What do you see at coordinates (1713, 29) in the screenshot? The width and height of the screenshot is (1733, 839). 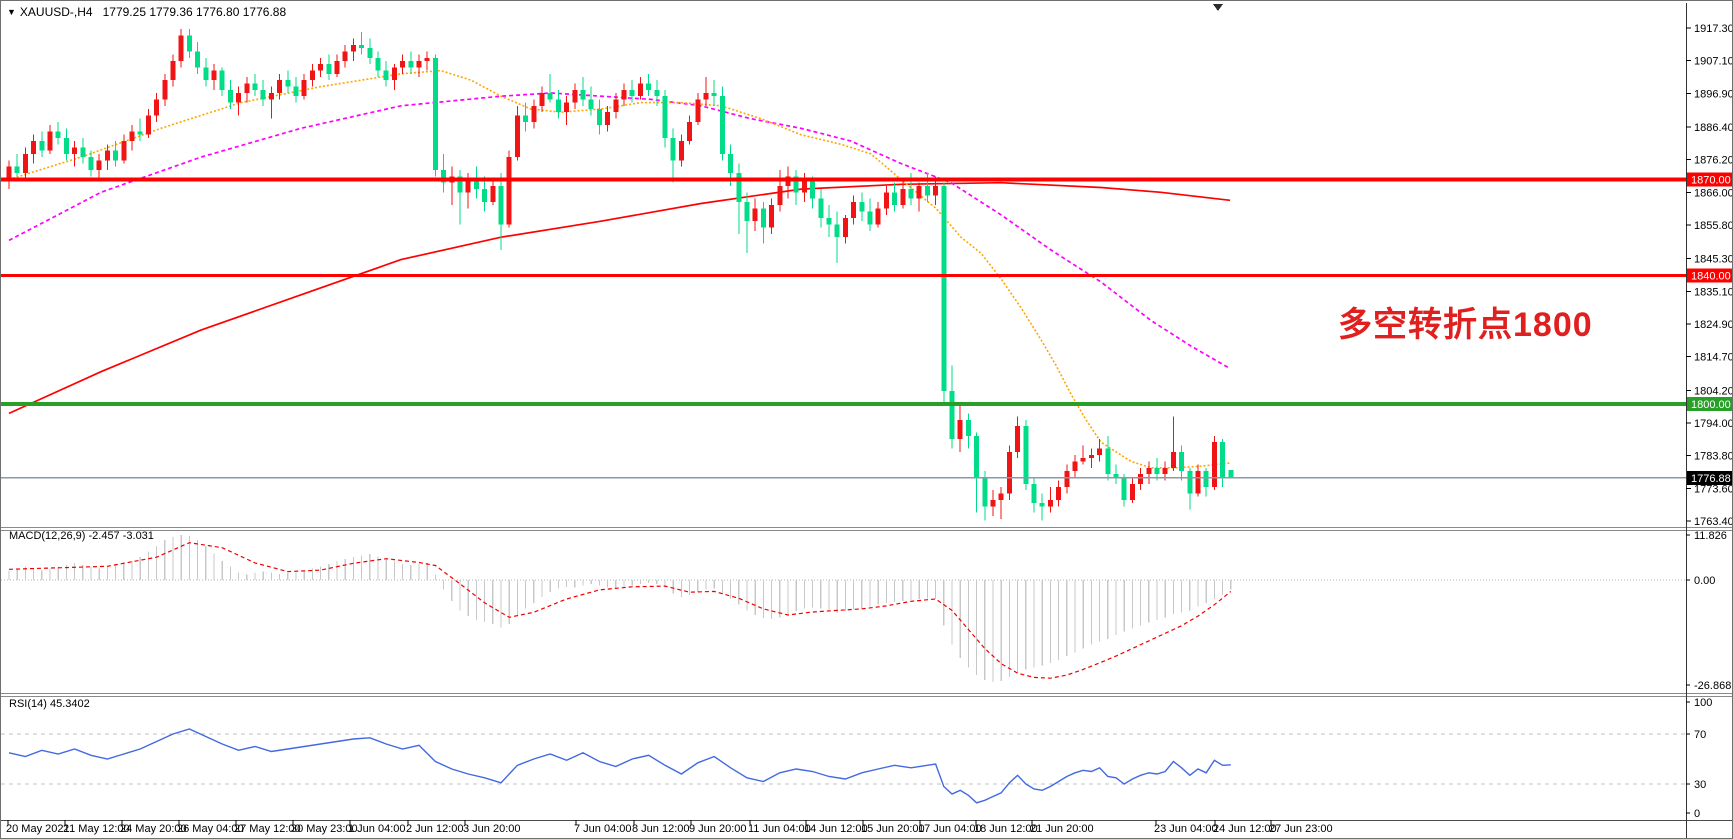 I see `price-tick-label: 1917.30` at bounding box center [1713, 29].